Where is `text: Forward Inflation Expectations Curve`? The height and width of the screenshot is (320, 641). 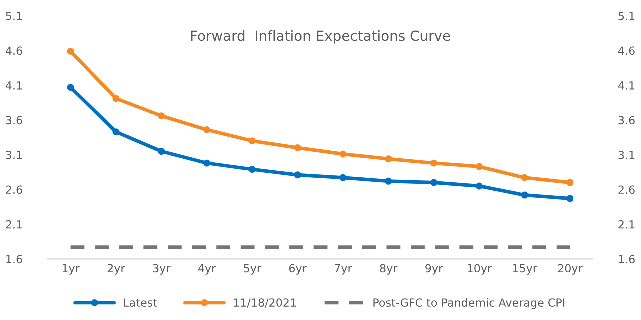 text: Forward Inflation Expectations Curve is located at coordinates (320, 37).